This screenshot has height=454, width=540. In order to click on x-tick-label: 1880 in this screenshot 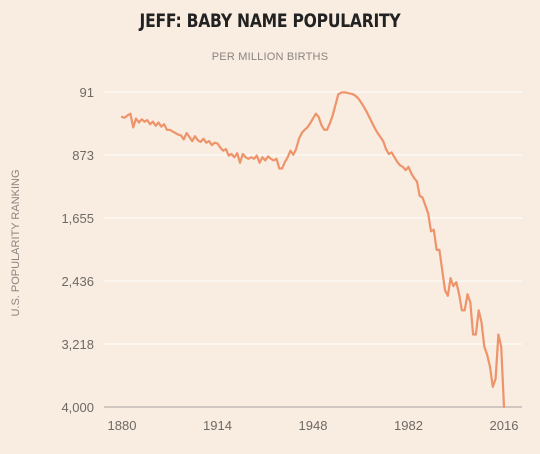, I will do `click(122, 425)`.